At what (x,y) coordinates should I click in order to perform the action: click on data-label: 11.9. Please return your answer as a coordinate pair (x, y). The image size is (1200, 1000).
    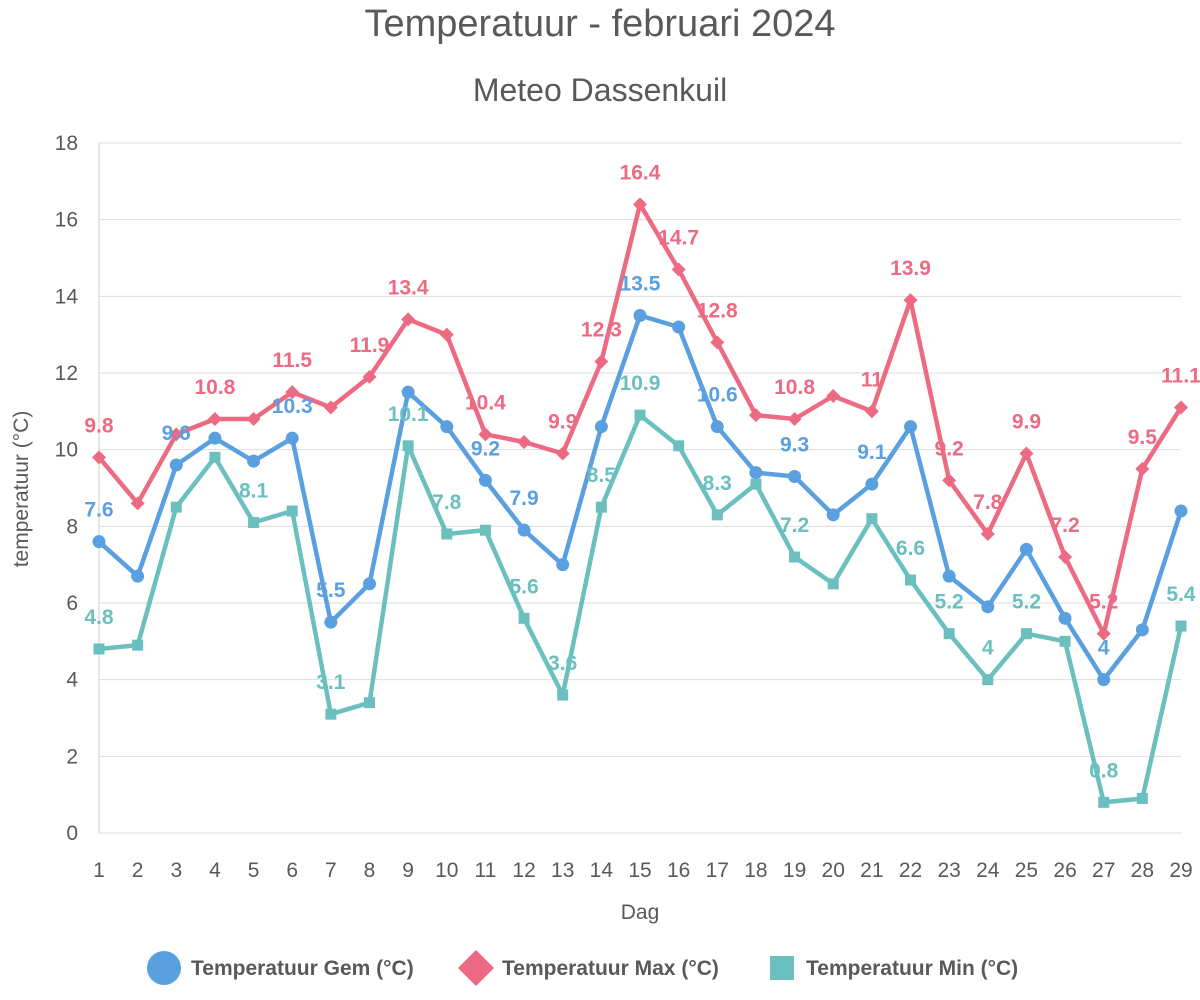
    Looking at the image, I should click on (370, 345).